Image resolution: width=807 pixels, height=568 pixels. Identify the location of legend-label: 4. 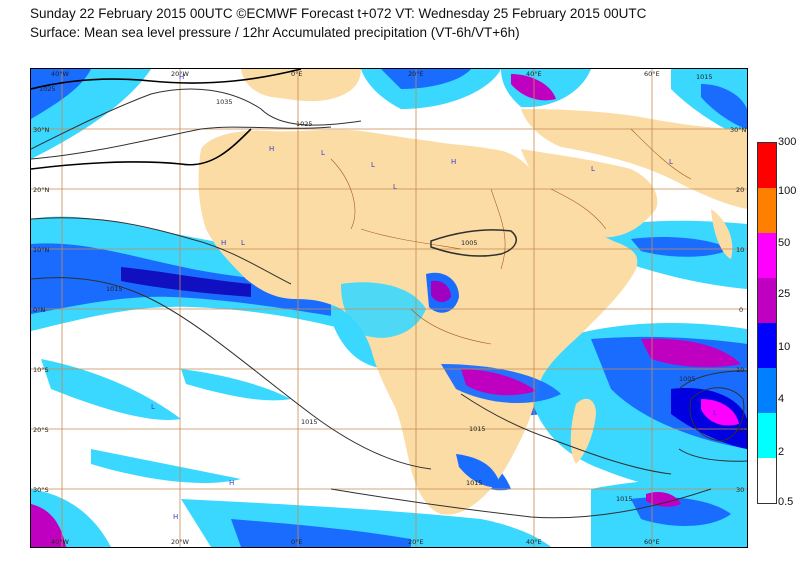
(781, 399).